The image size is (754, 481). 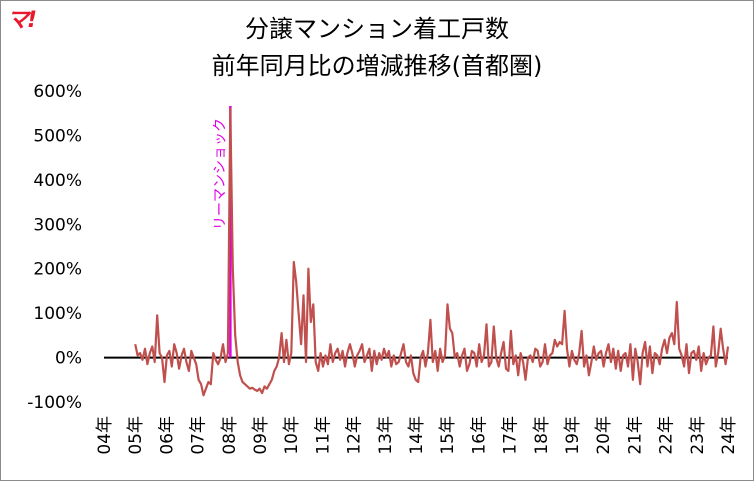 What do you see at coordinates (604, 435) in the screenshot?
I see `x-tick-label: 20年` at bounding box center [604, 435].